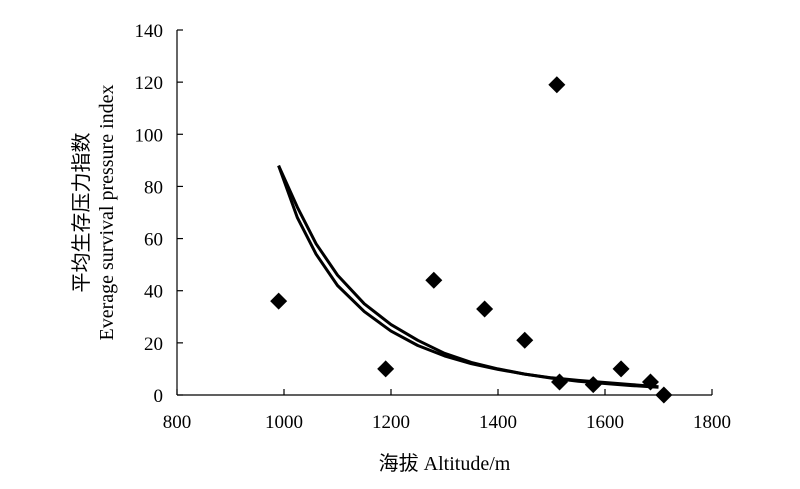 Image resolution: width=800 pixels, height=489 pixels. Describe the element at coordinates (159, 214) in the screenshot. I see `y-ticks: 0 20 40 60 80 100 120 140` at that location.